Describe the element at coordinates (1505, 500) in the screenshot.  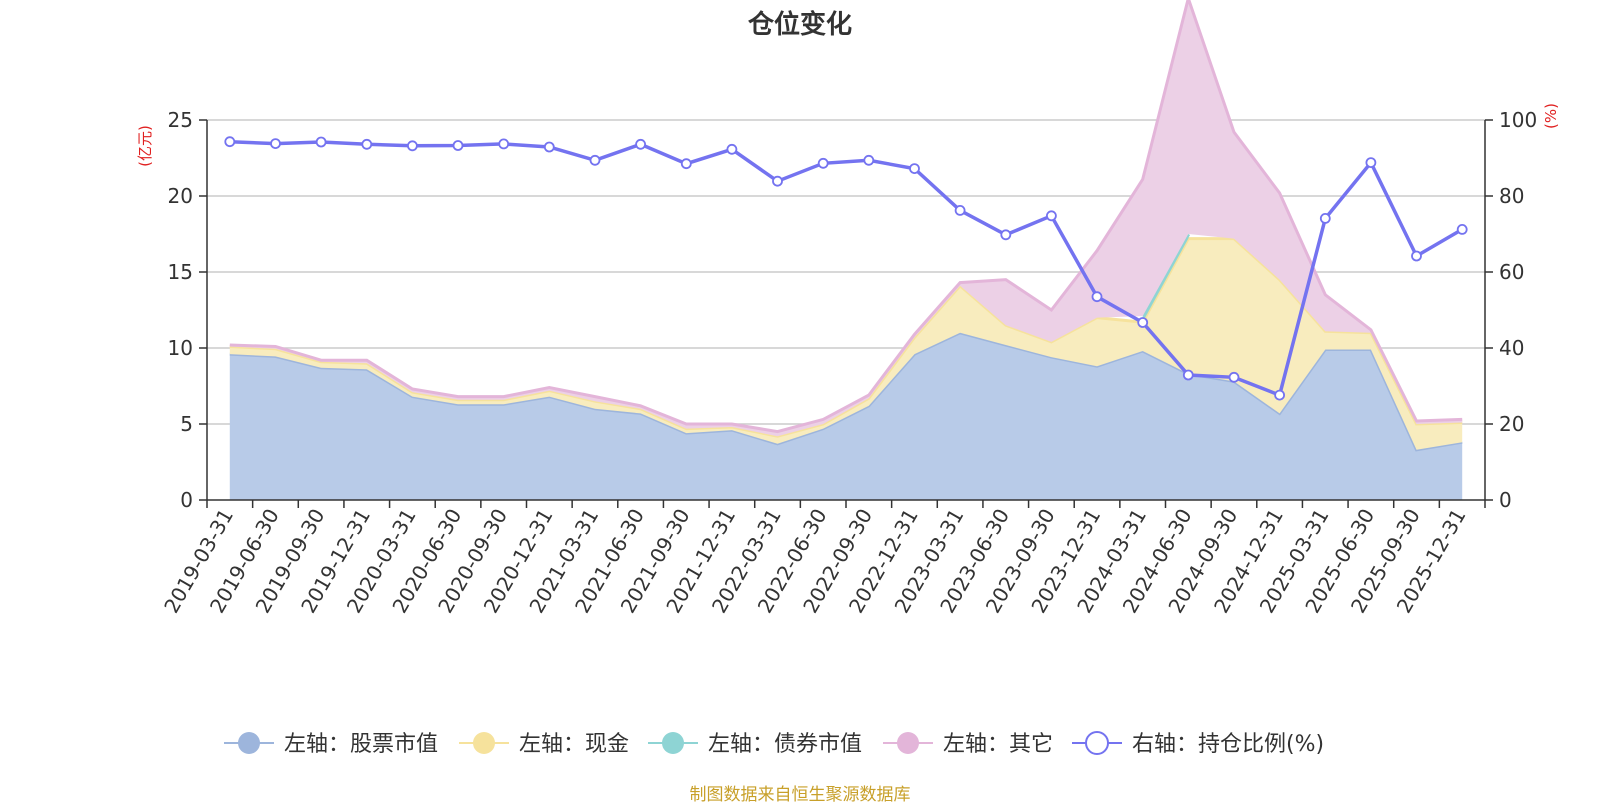
I see `right-axis-tick-label: 0` at that location.